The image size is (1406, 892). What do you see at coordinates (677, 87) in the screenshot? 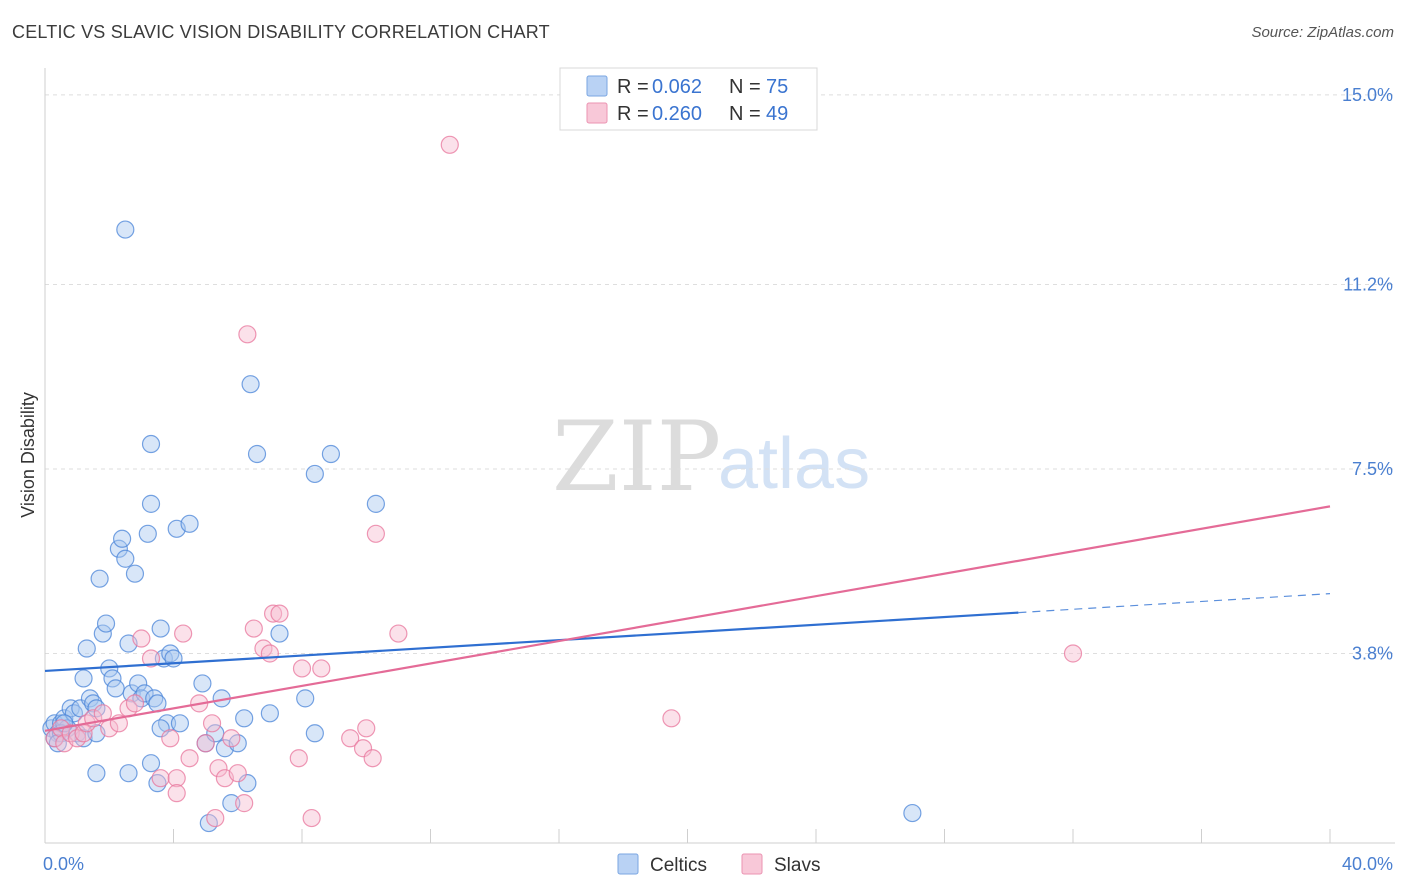
I see `legend-r-value-celtics: 0.062` at bounding box center [677, 87].